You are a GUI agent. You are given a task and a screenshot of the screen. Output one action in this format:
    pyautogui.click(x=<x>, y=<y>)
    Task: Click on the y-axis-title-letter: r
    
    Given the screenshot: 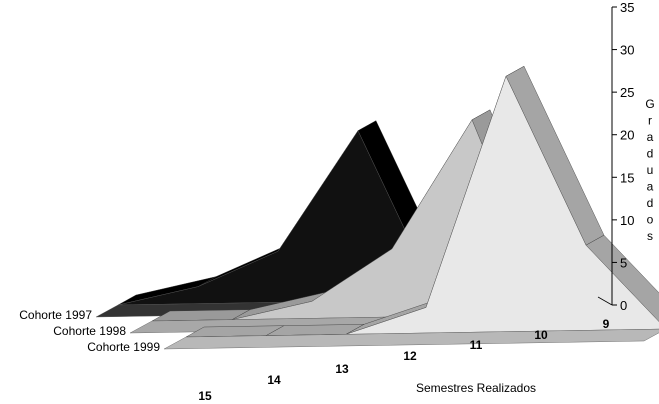 What is the action you would take?
    pyautogui.click(x=650, y=121)
    